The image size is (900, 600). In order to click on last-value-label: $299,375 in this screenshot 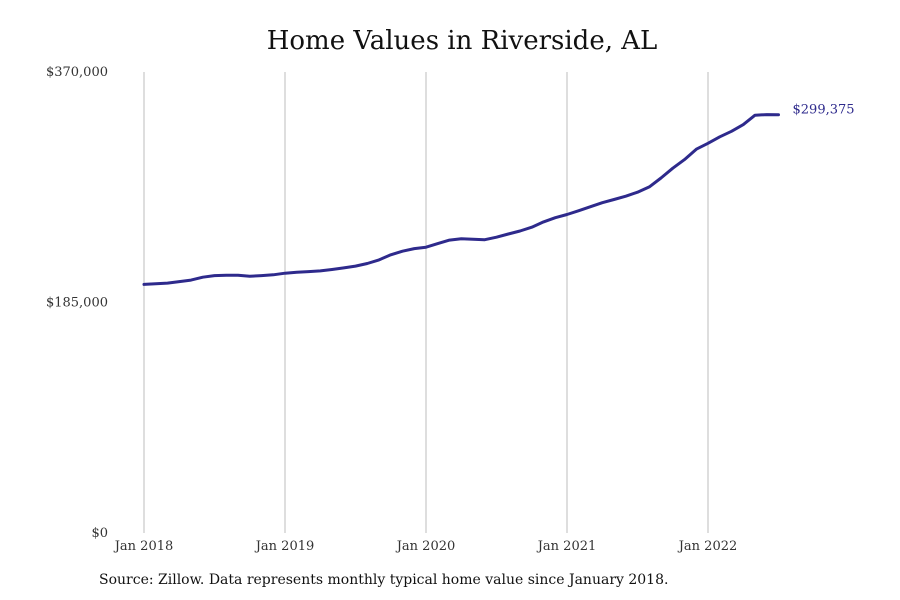, I will do `click(824, 110)`.